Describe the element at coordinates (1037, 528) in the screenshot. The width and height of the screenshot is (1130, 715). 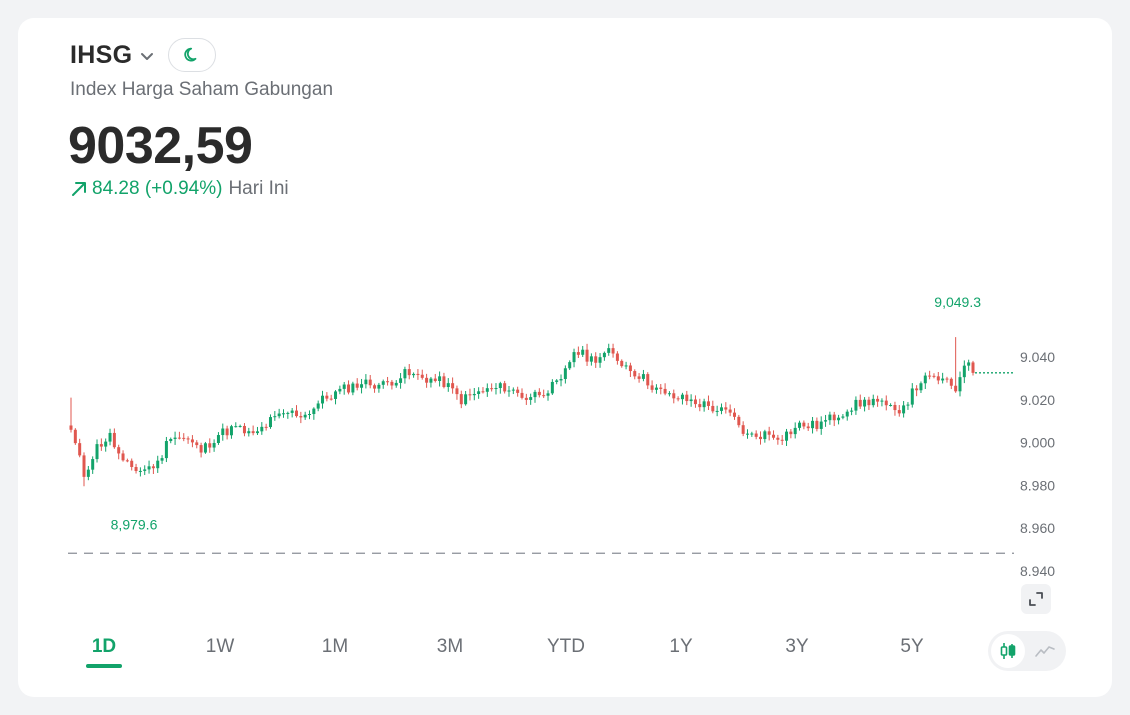
I see `y-tick-label: 8.960` at that location.